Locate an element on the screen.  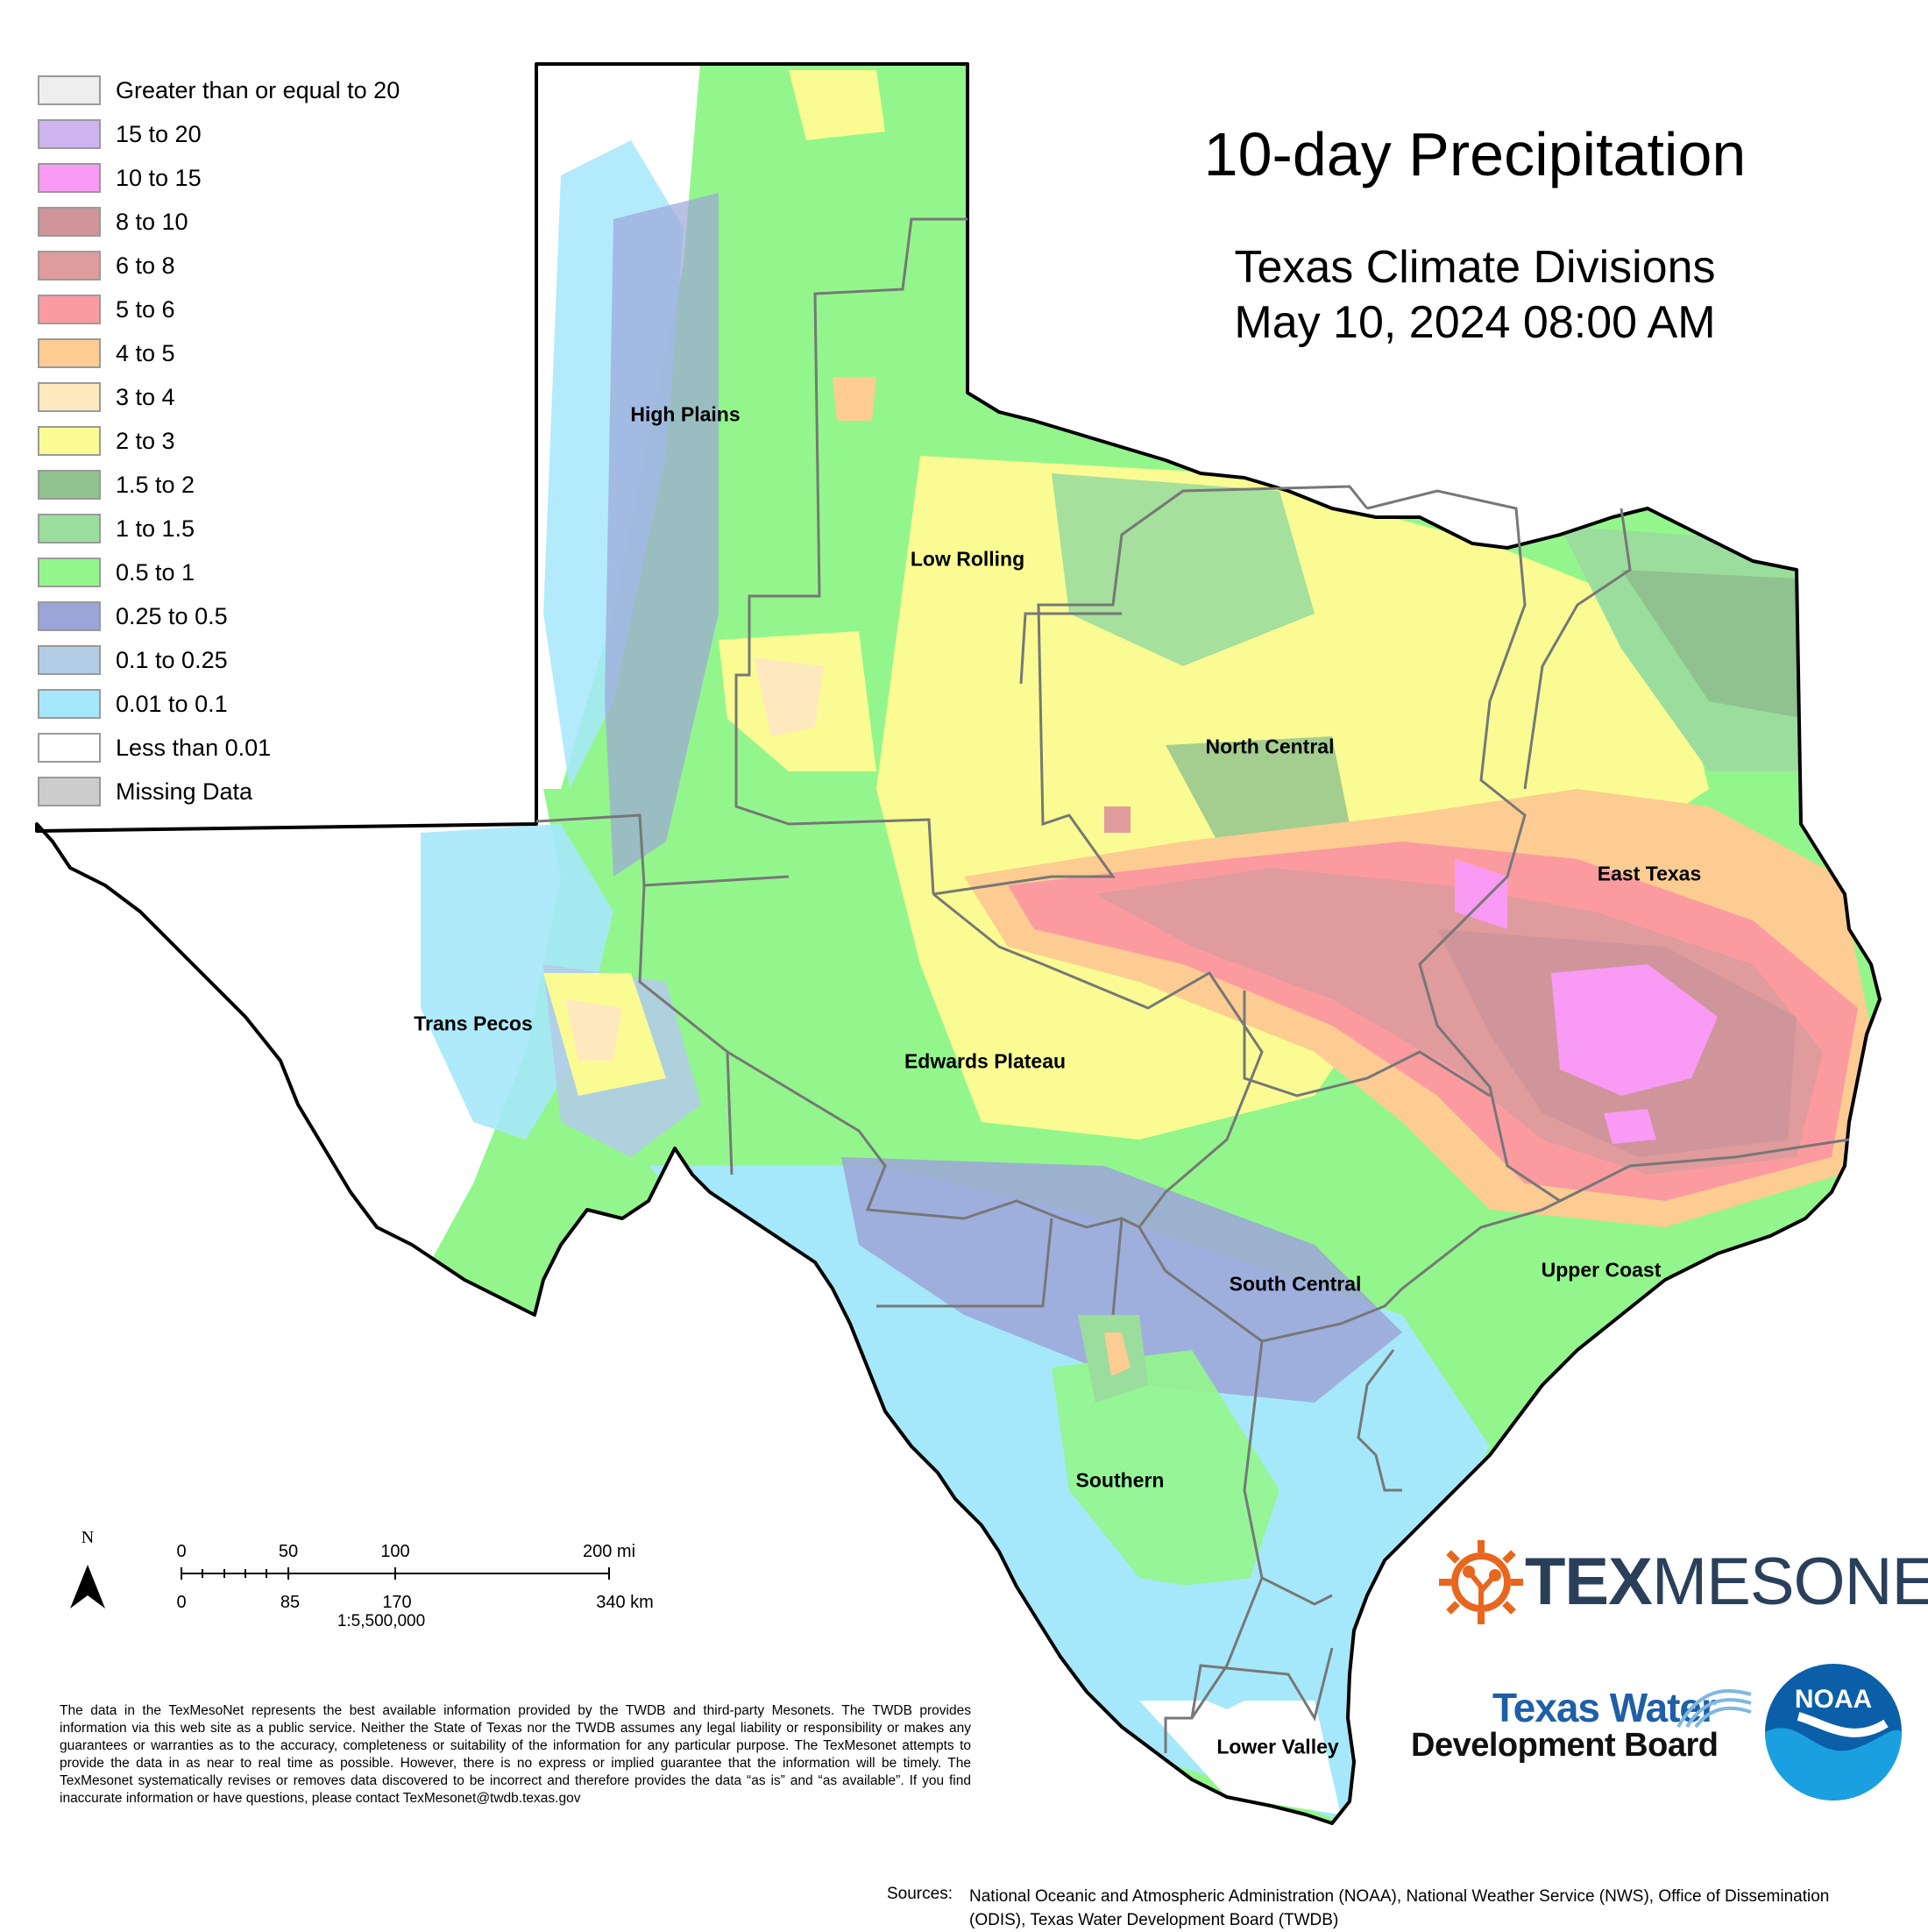
scale-mi-100: 100 is located at coordinates (395, 1551).